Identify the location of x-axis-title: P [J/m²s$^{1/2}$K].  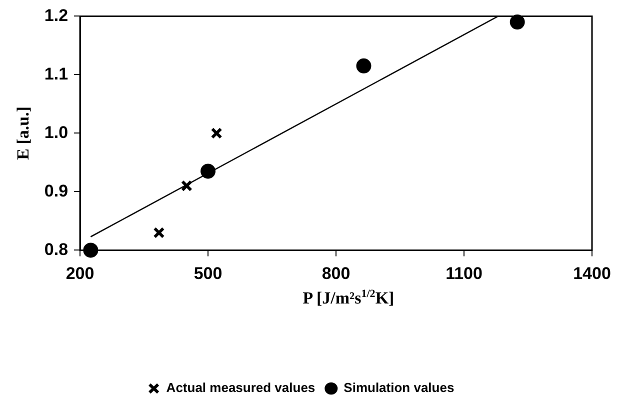
(349, 298).